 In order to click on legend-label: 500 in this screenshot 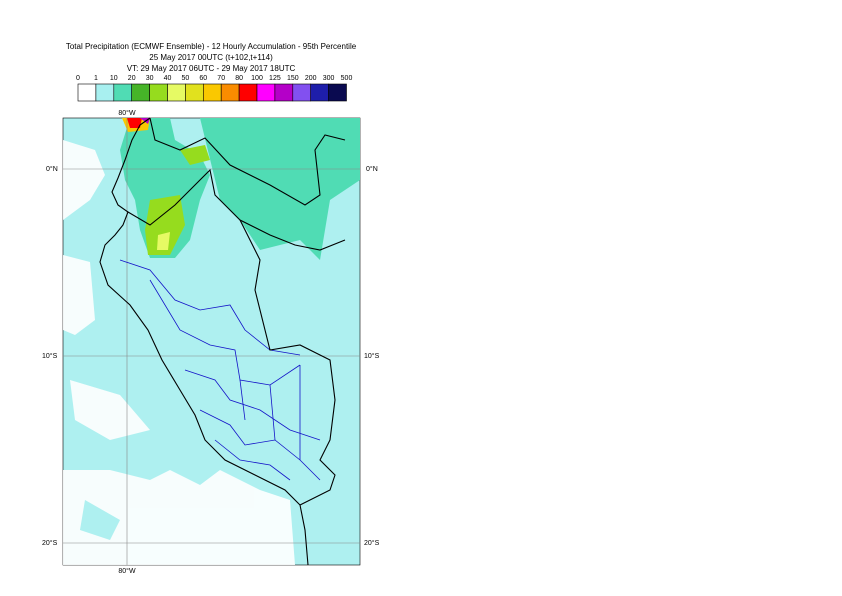, I will do `click(347, 78)`.